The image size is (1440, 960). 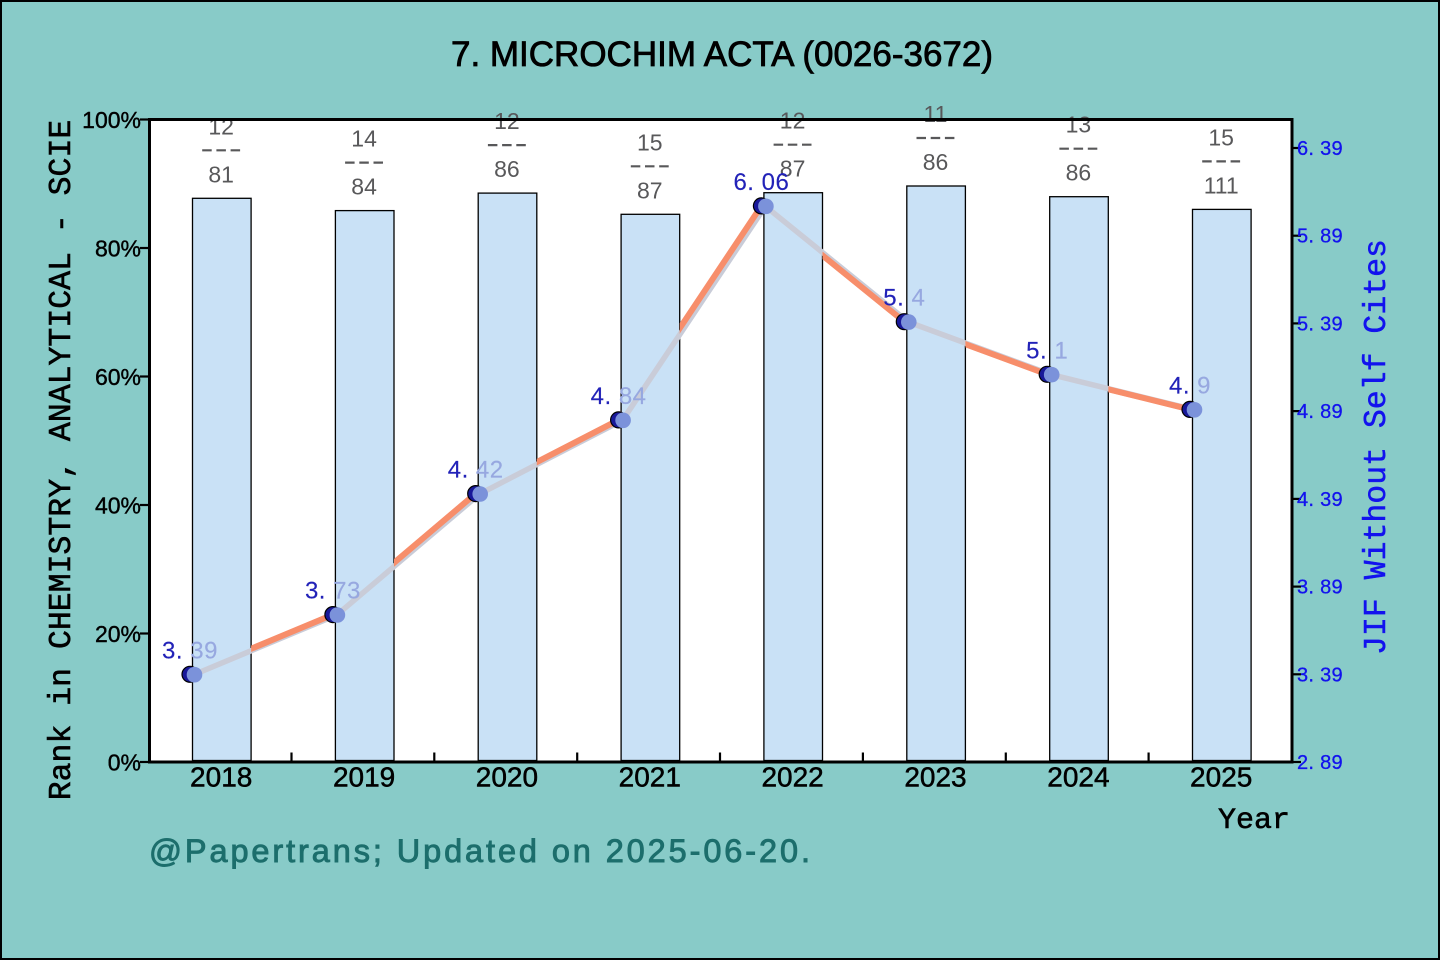 I want to click on svg-text: 4. 89, so click(x=1320, y=412).